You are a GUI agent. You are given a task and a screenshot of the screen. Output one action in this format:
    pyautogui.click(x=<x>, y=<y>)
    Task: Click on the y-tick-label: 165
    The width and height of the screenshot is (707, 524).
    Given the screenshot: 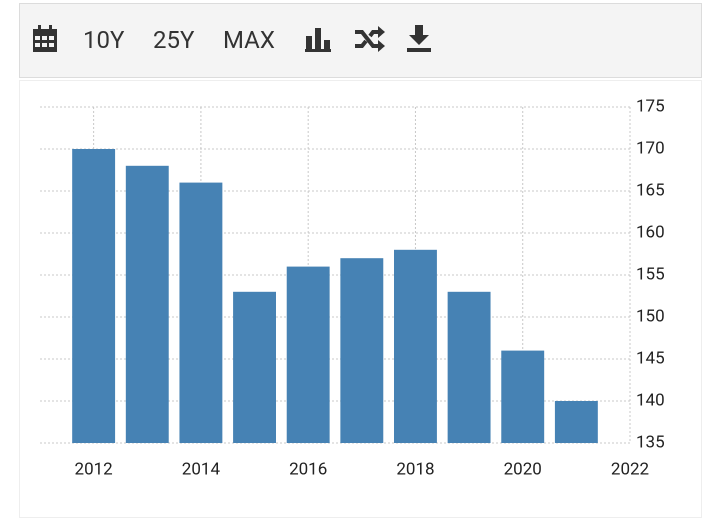 What is the action you would take?
    pyautogui.click(x=650, y=190)
    